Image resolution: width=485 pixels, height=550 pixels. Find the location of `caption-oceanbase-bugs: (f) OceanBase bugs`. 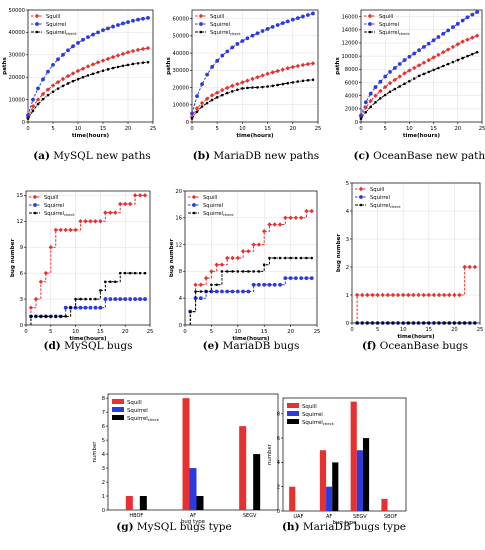

caption-oceanbase-bugs: (f) OceanBase bugs is located at coordinates (410, 346).